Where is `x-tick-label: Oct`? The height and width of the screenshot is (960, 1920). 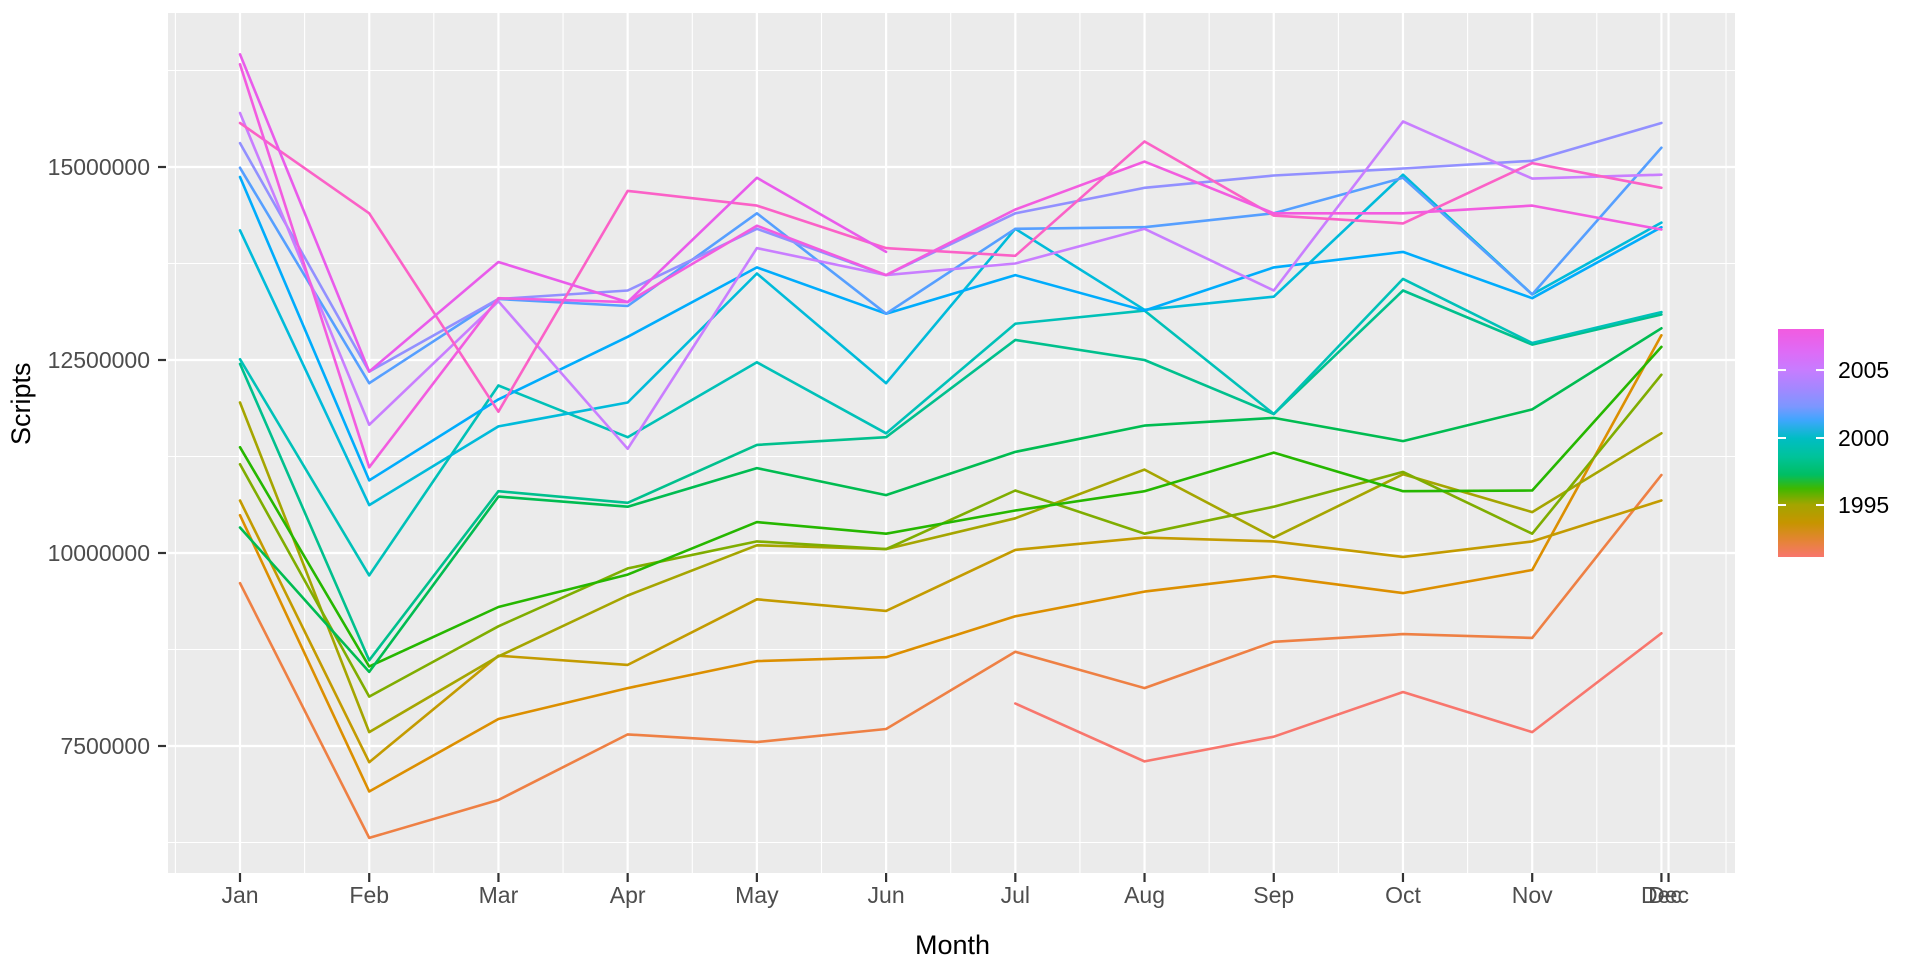 x-tick-label: Oct is located at coordinates (1403, 895).